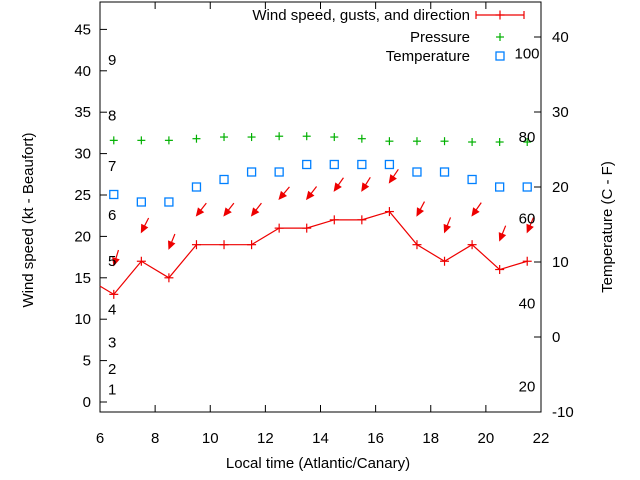 This screenshot has width=640, height=480. I want to click on left-tick-label: 40, so click(82, 71).